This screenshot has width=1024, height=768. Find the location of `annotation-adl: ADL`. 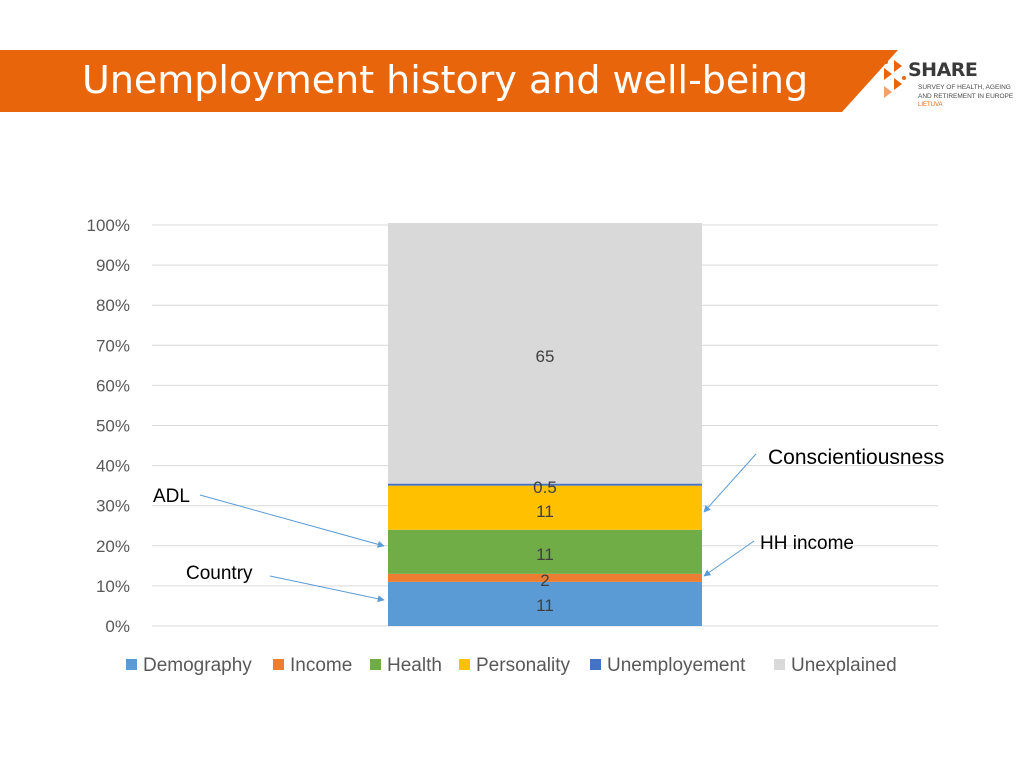

annotation-adl: ADL is located at coordinates (171, 496).